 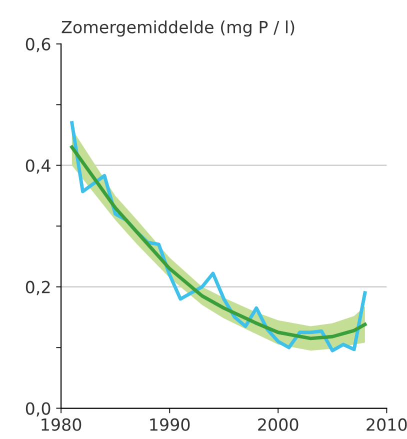 I want to click on x-tick-label: 2010, so click(x=386, y=424).